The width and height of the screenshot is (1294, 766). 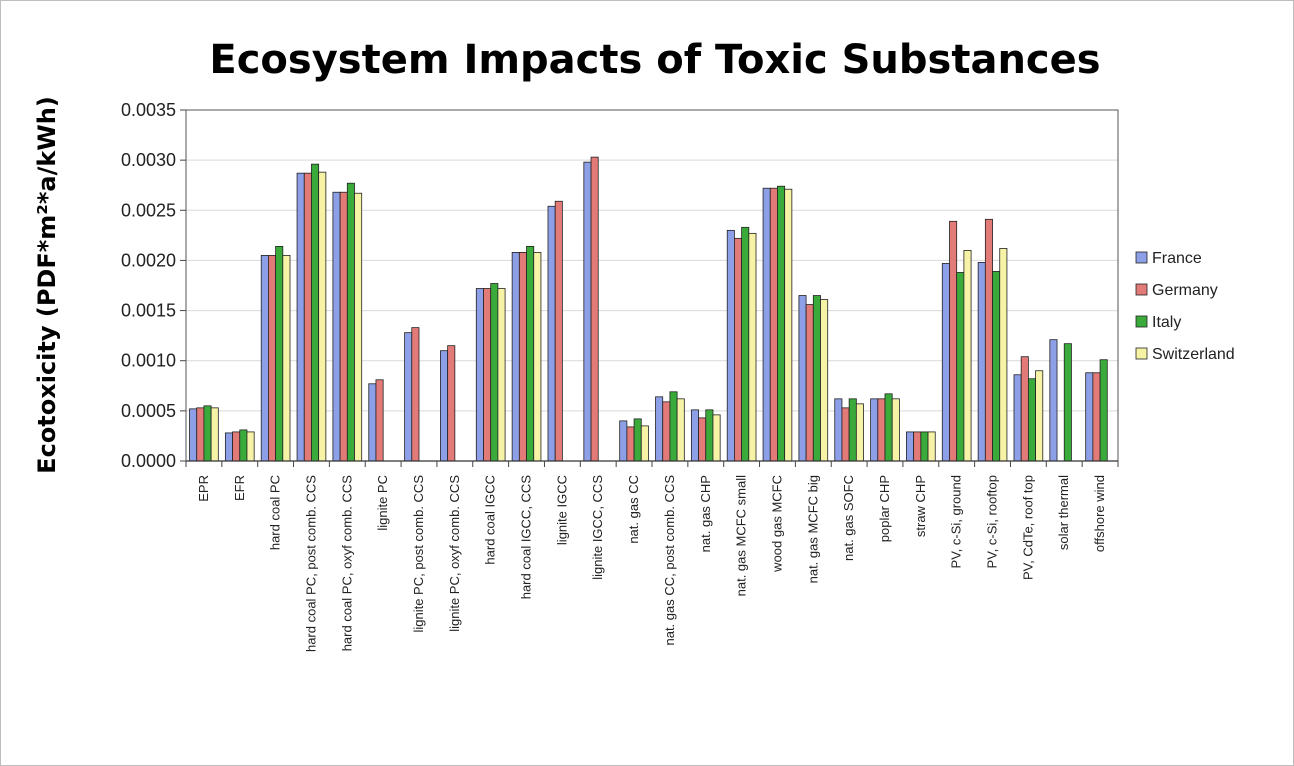 I want to click on legend-label-germany: Germany, so click(x=1185, y=290).